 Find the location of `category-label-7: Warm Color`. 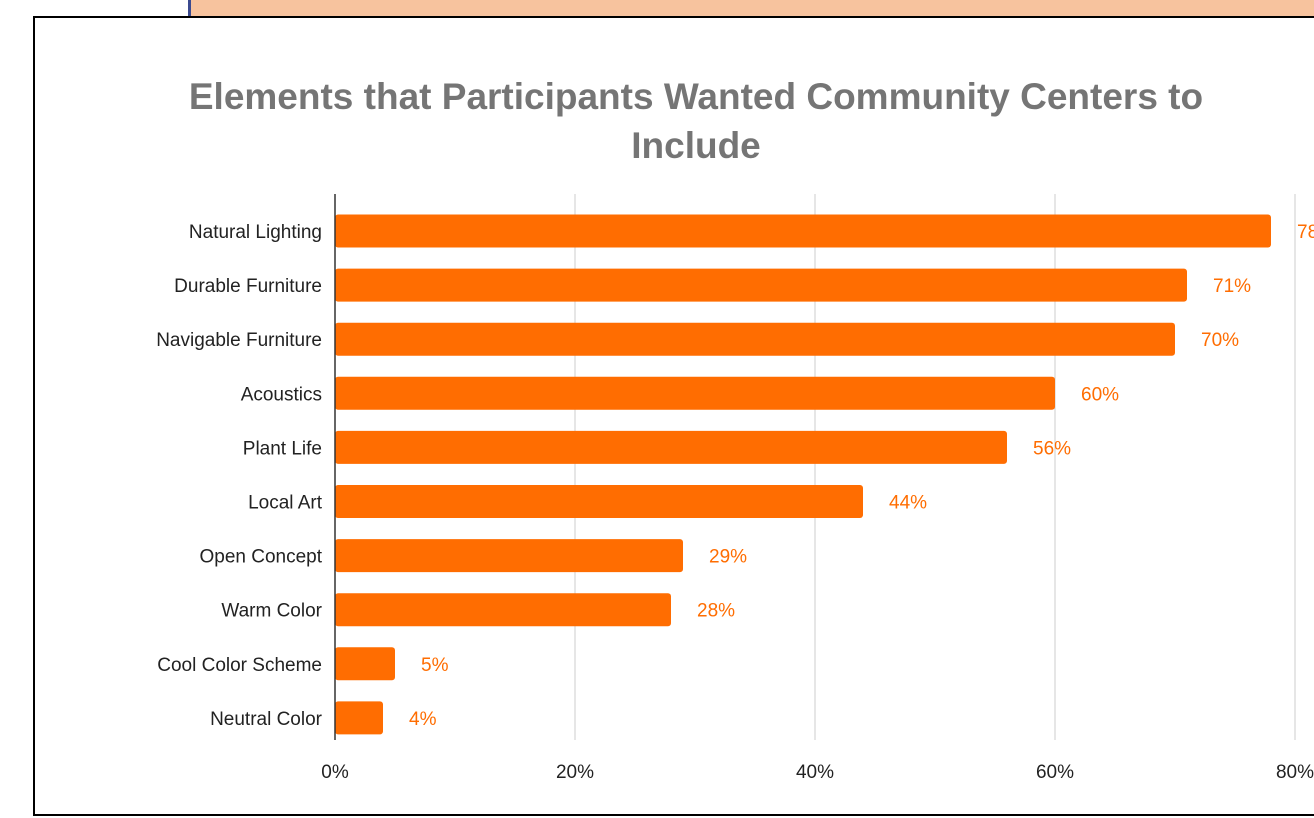

category-label-7: Warm Color is located at coordinates (271, 611).